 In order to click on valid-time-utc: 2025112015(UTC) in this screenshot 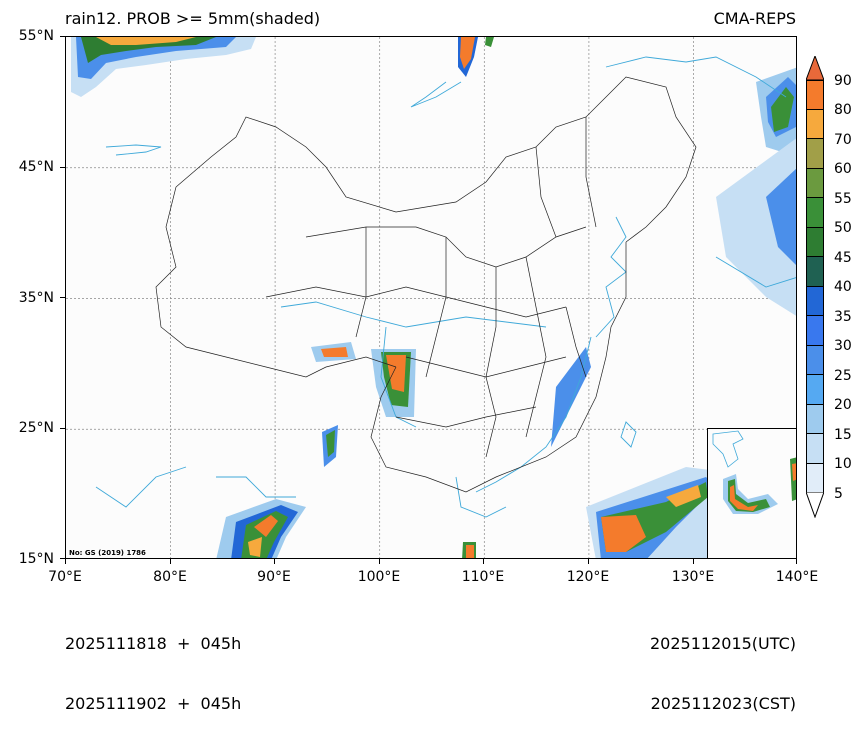, I will do `click(723, 643)`.